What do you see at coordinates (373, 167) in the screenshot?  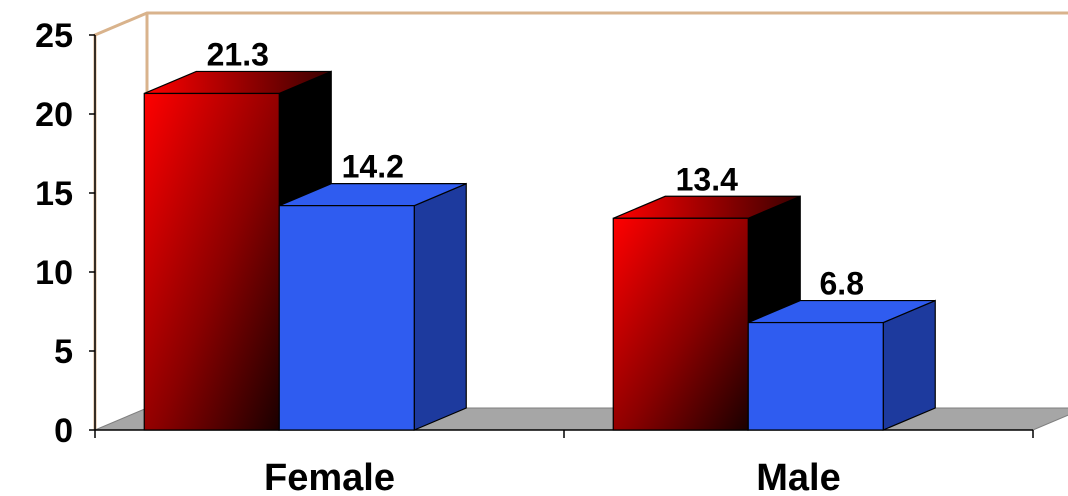 I see `data-label: 14.2` at bounding box center [373, 167].